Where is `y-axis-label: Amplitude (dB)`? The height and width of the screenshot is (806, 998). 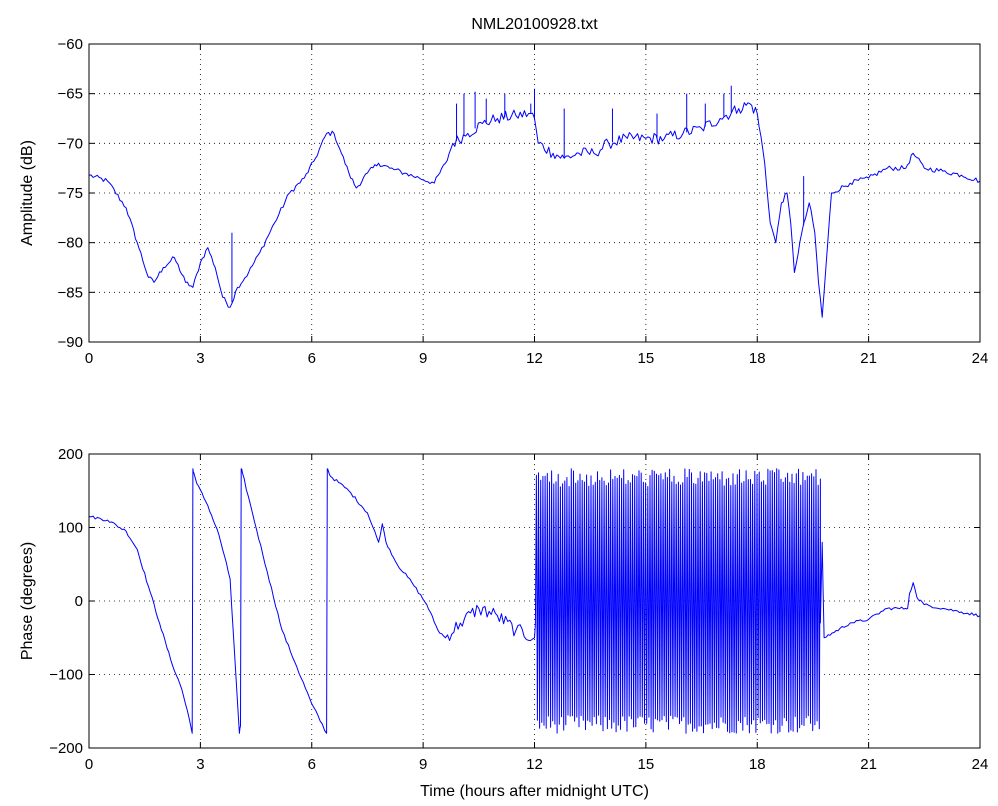 y-axis-label: Amplitude (dB) is located at coordinates (27, 193).